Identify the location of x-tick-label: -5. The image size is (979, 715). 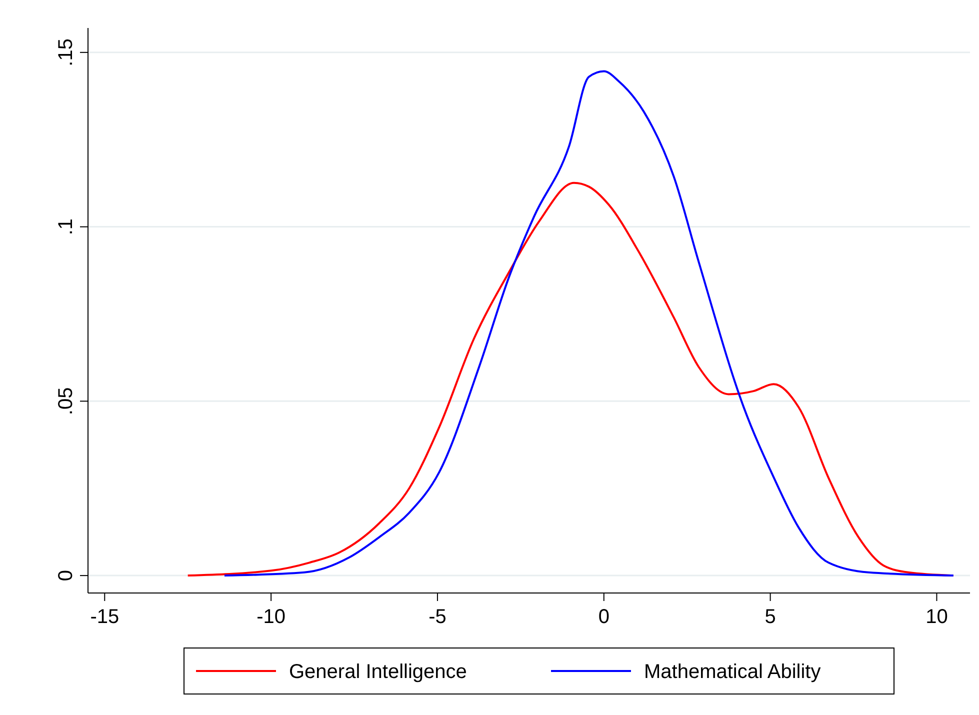
(437, 617).